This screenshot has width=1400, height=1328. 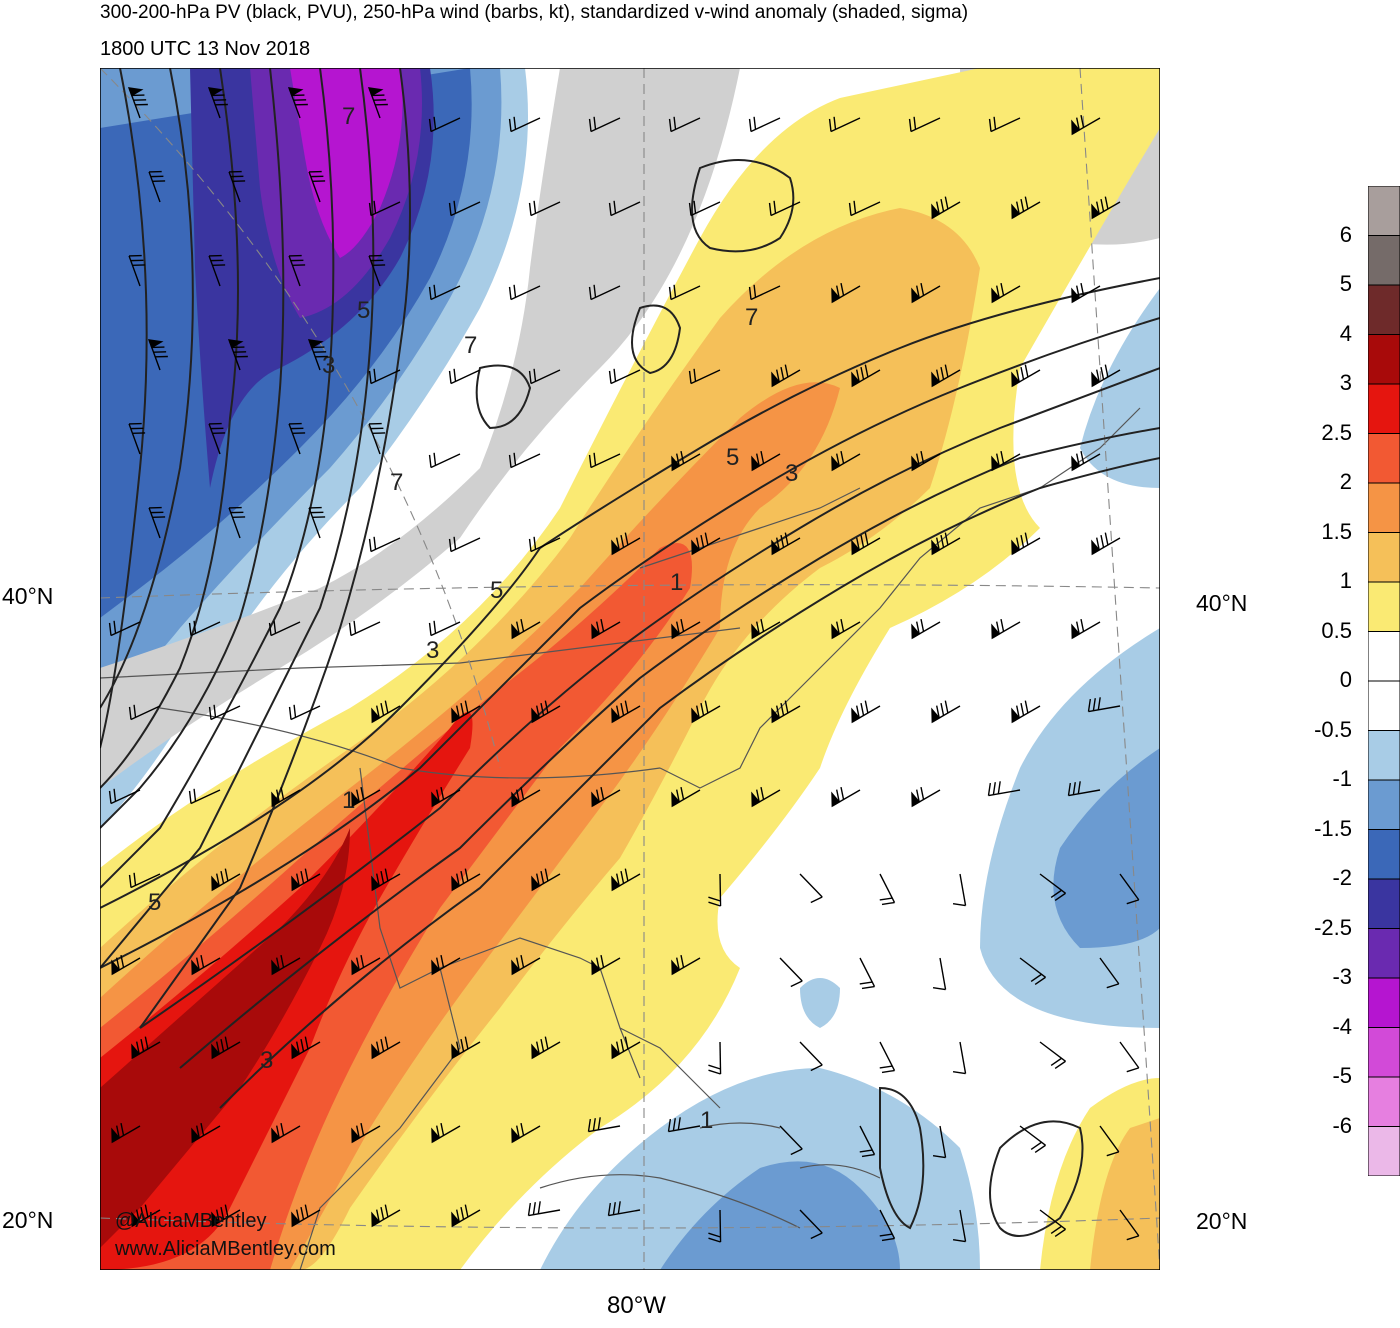 I want to click on colorbar-label: -3, so click(x=1342, y=976).